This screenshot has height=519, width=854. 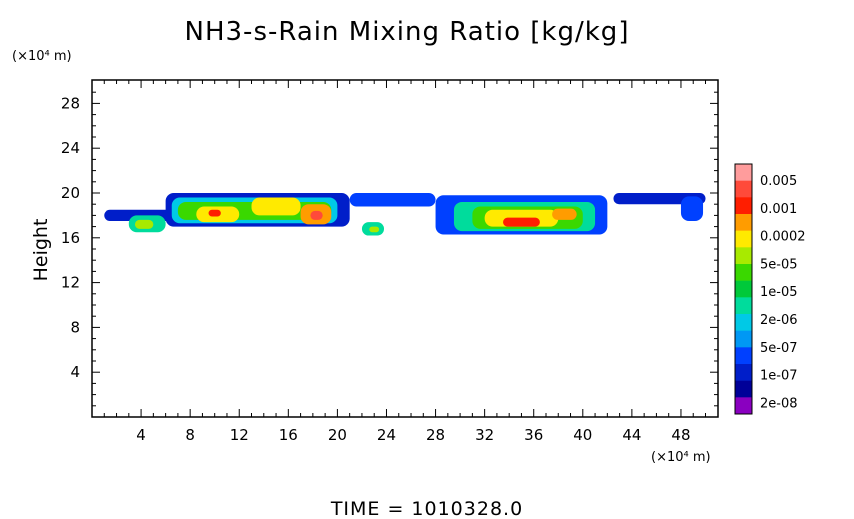 What do you see at coordinates (779, 264) in the screenshot?
I see `colorbar-label: 5e-05` at bounding box center [779, 264].